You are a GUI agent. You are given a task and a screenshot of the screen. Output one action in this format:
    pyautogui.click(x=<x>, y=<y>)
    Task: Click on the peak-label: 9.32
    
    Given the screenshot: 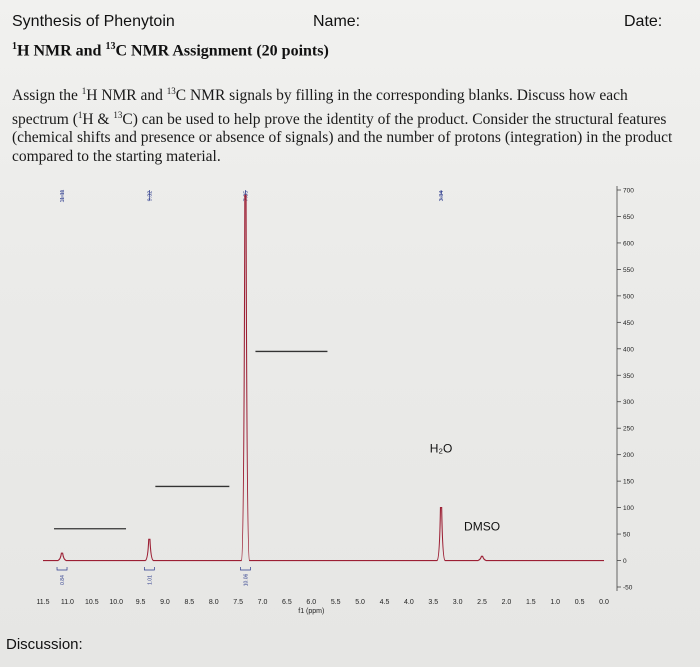 What is the action you would take?
    pyautogui.click(x=150, y=195)
    